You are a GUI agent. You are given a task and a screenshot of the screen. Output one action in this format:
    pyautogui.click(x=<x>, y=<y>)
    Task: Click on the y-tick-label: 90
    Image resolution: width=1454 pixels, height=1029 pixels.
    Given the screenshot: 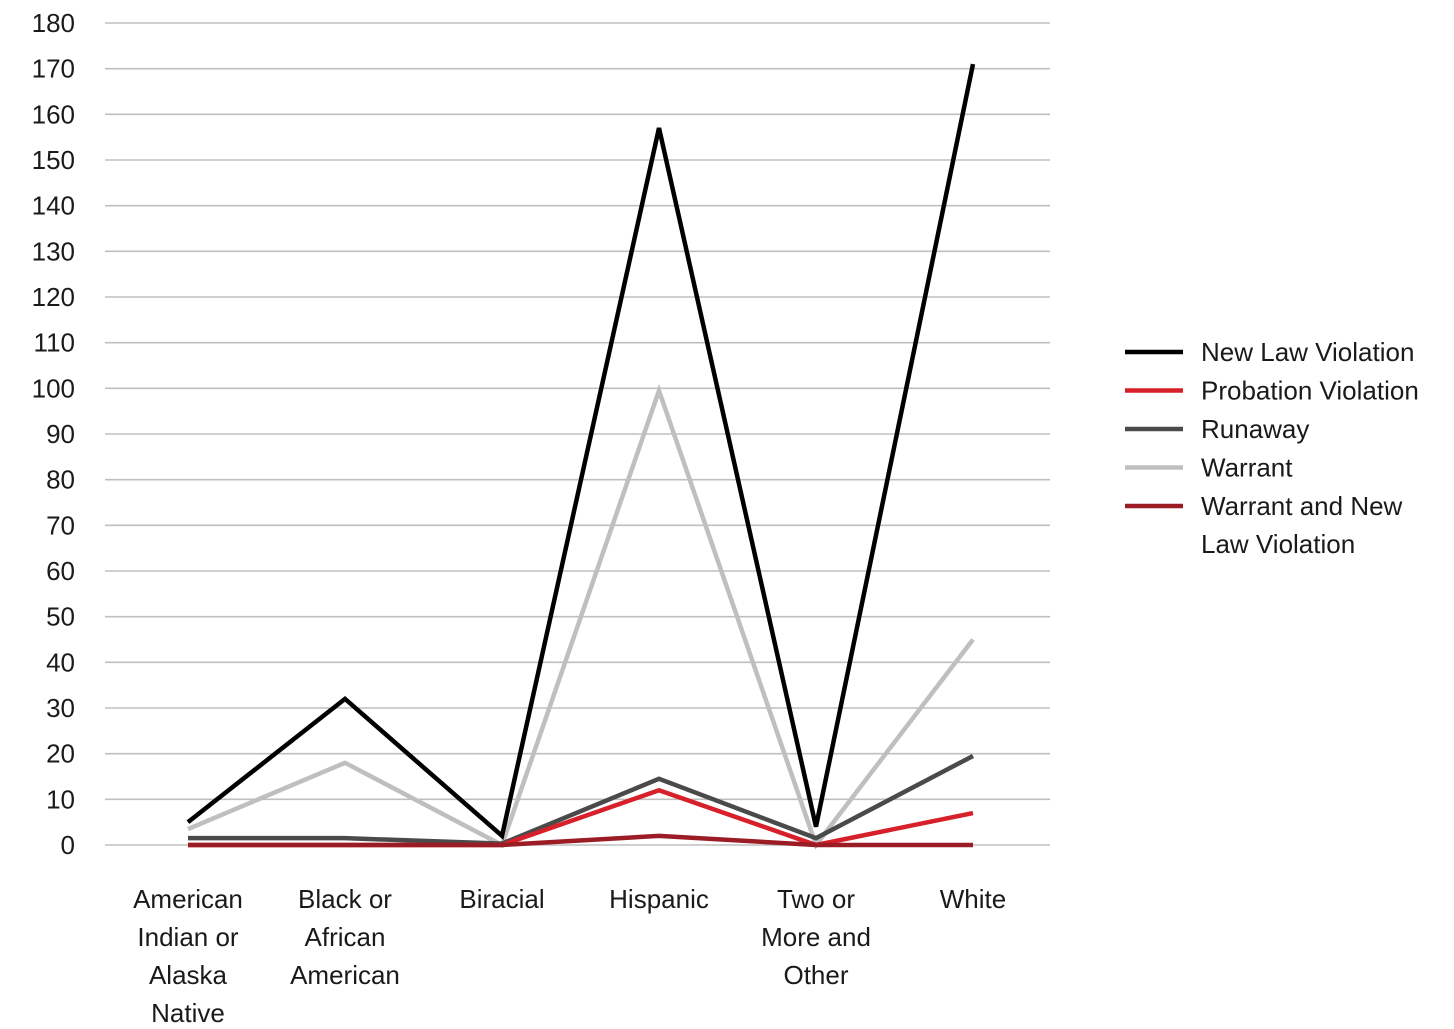 What is the action you would take?
    pyautogui.click(x=60, y=434)
    